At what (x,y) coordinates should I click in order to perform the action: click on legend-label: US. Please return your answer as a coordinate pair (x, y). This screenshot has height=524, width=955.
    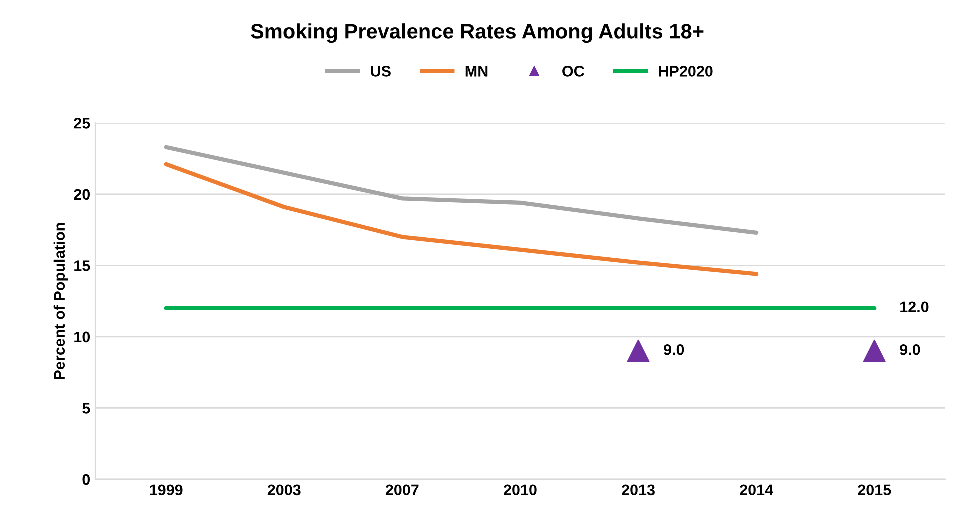
    Looking at the image, I should click on (381, 71).